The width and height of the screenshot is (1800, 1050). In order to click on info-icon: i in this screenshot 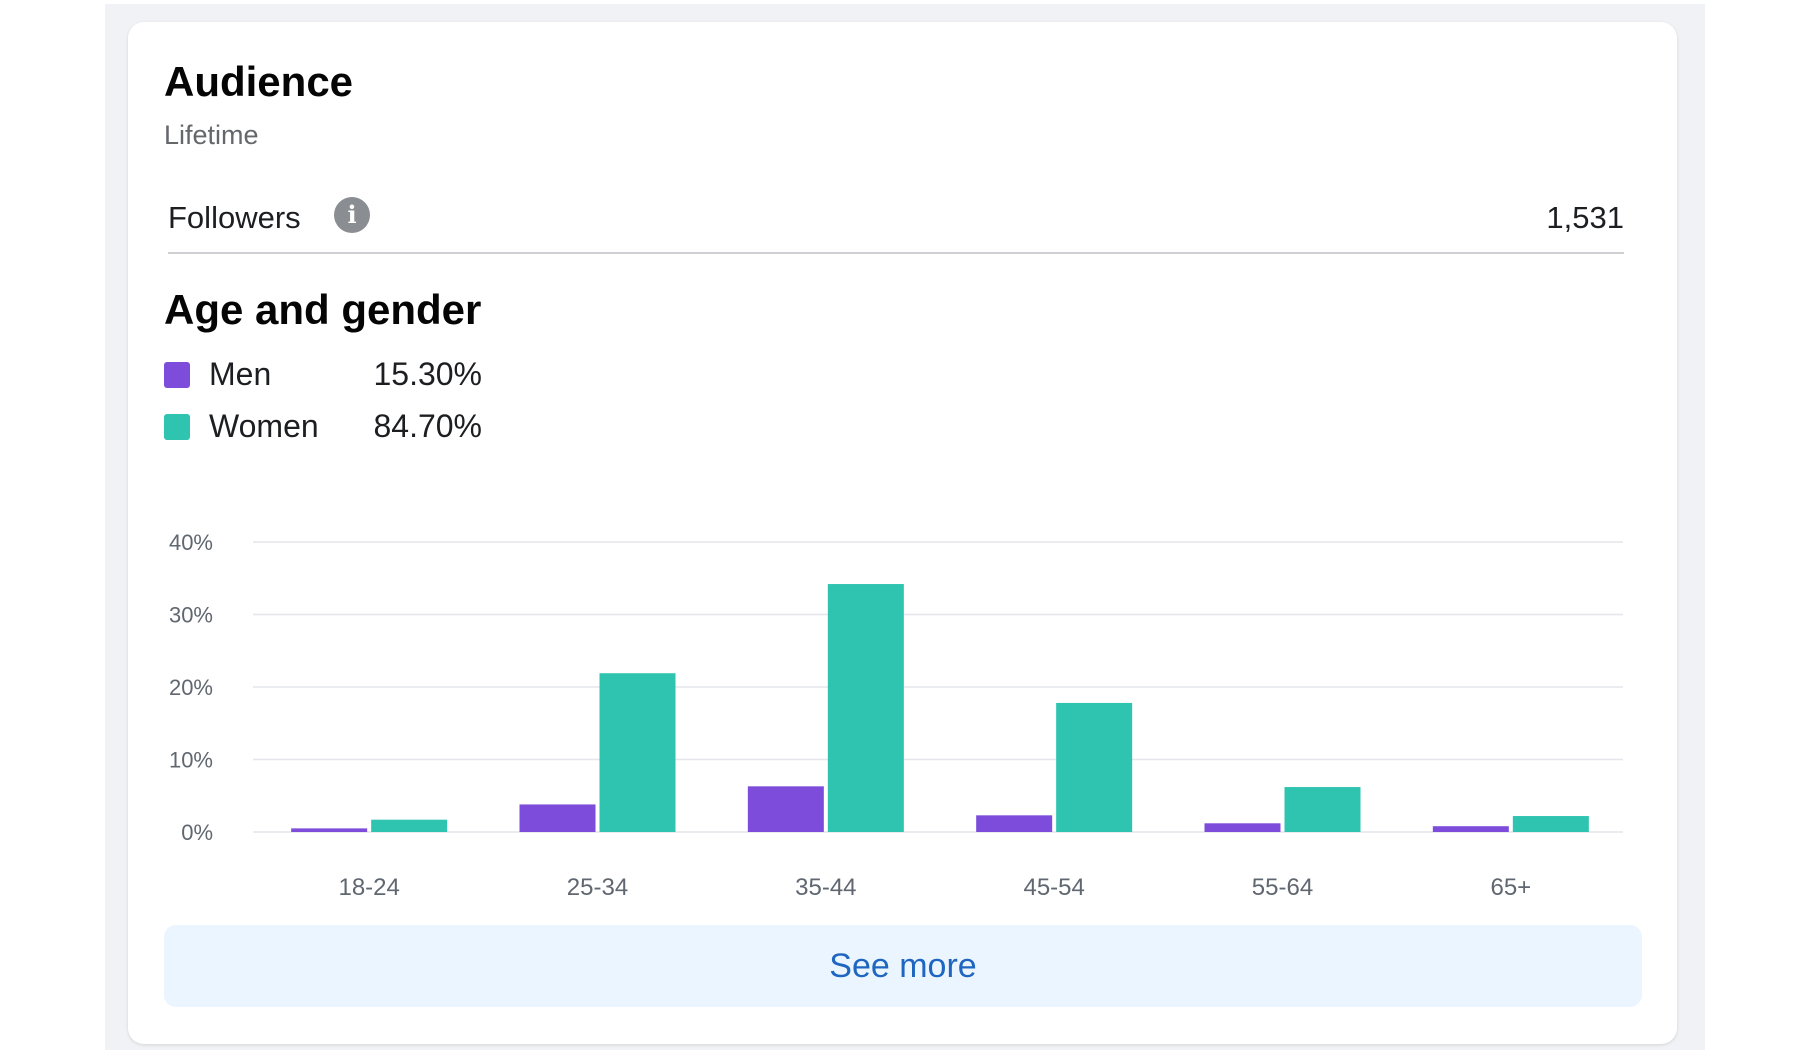, I will do `click(352, 215)`.